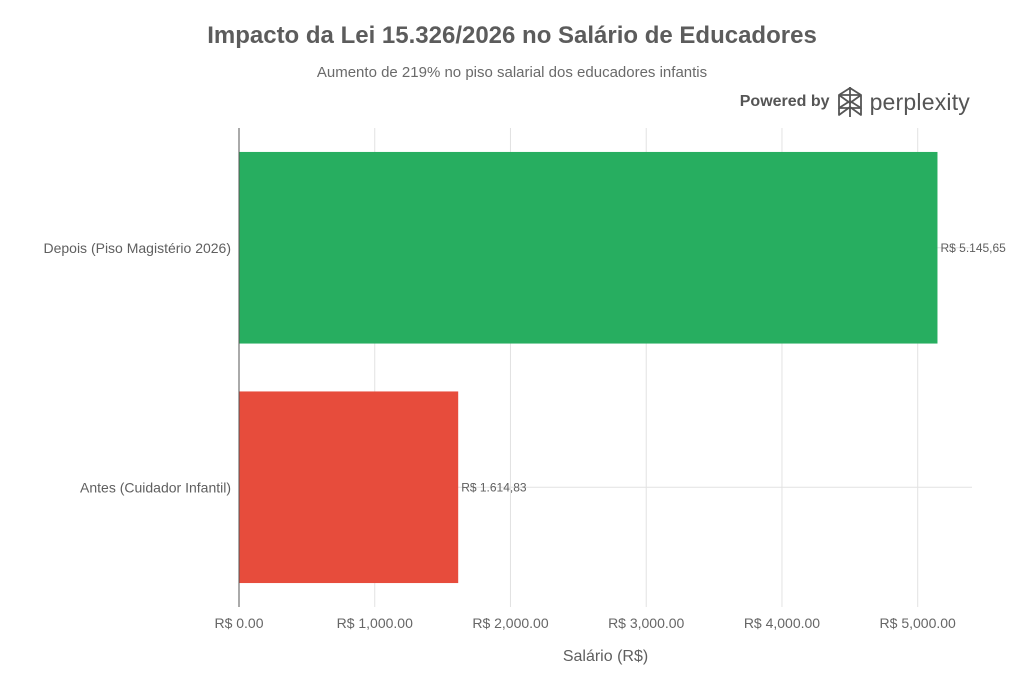 This screenshot has height=683, width=1024. What do you see at coordinates (510, 623) in the screenshot?
I see `x-tick-label: R$ 2,000.00` at bounding box center [510, 623].